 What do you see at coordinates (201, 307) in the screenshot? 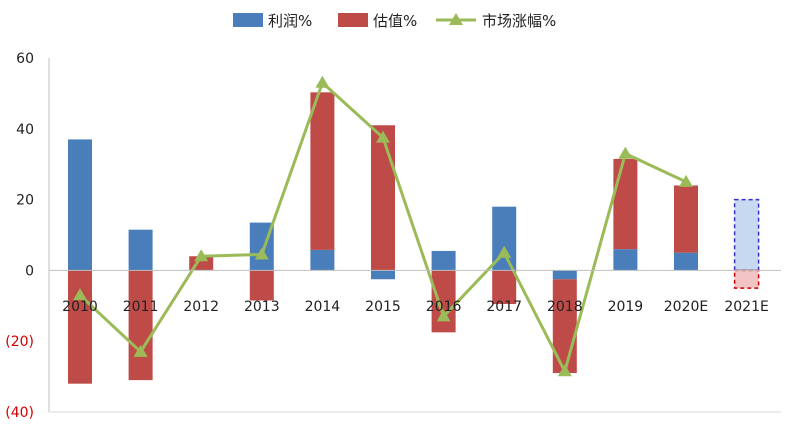
I see `x-tick-label: 2012` at bounding box center [201, 307].